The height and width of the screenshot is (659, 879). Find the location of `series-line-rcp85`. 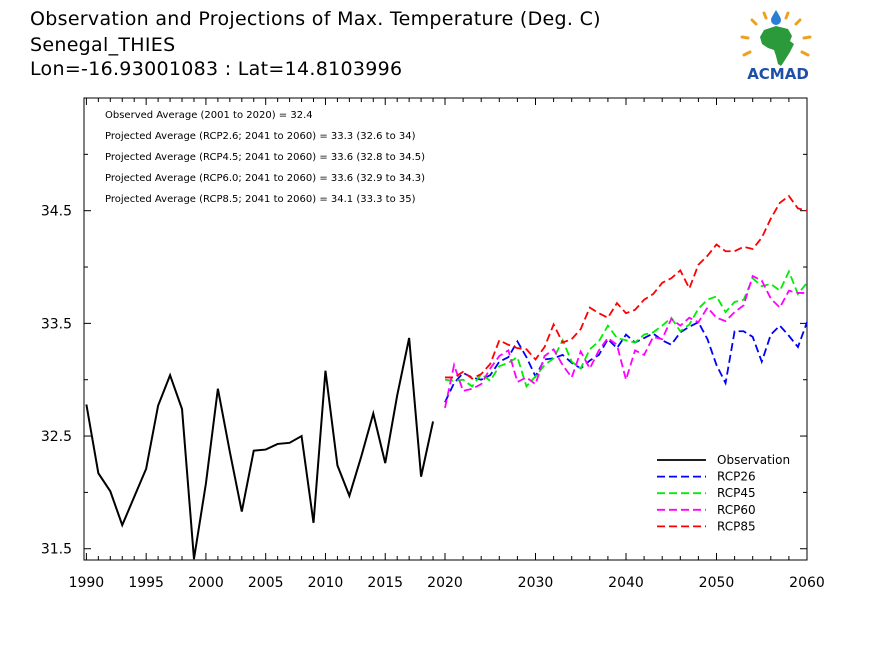

series-line-rcp85 is located at coordinates (626, 287).